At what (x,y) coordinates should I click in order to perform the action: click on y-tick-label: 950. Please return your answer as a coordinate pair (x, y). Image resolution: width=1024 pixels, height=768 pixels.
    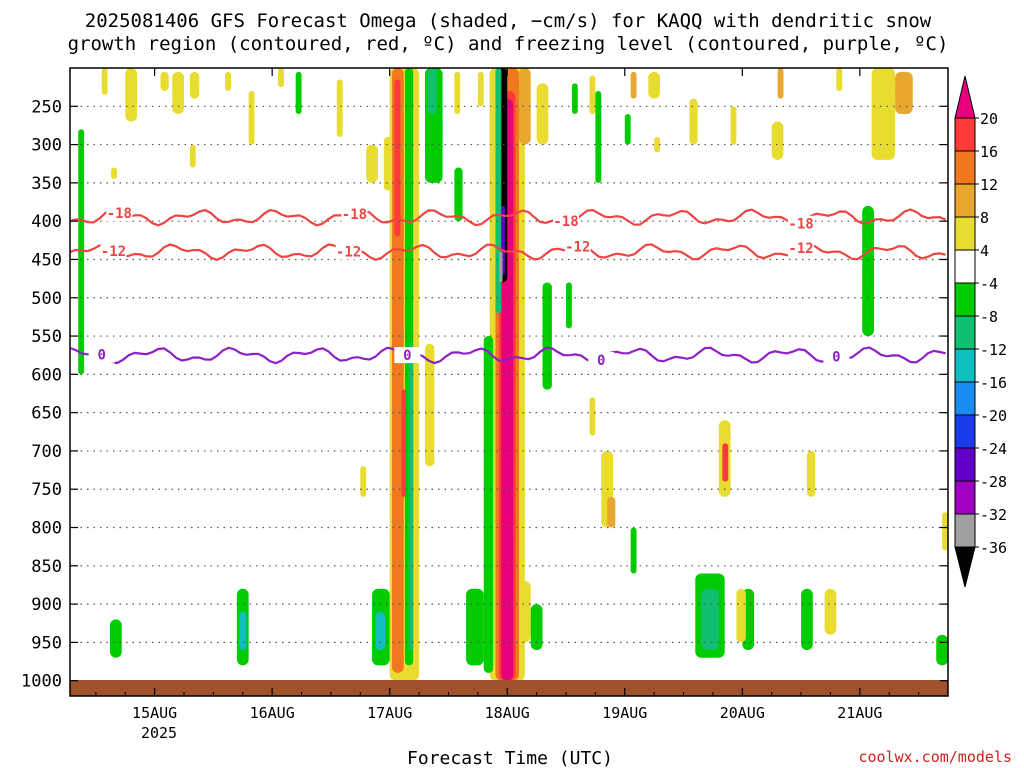
    Looking at the image, I should click on (46, 643).